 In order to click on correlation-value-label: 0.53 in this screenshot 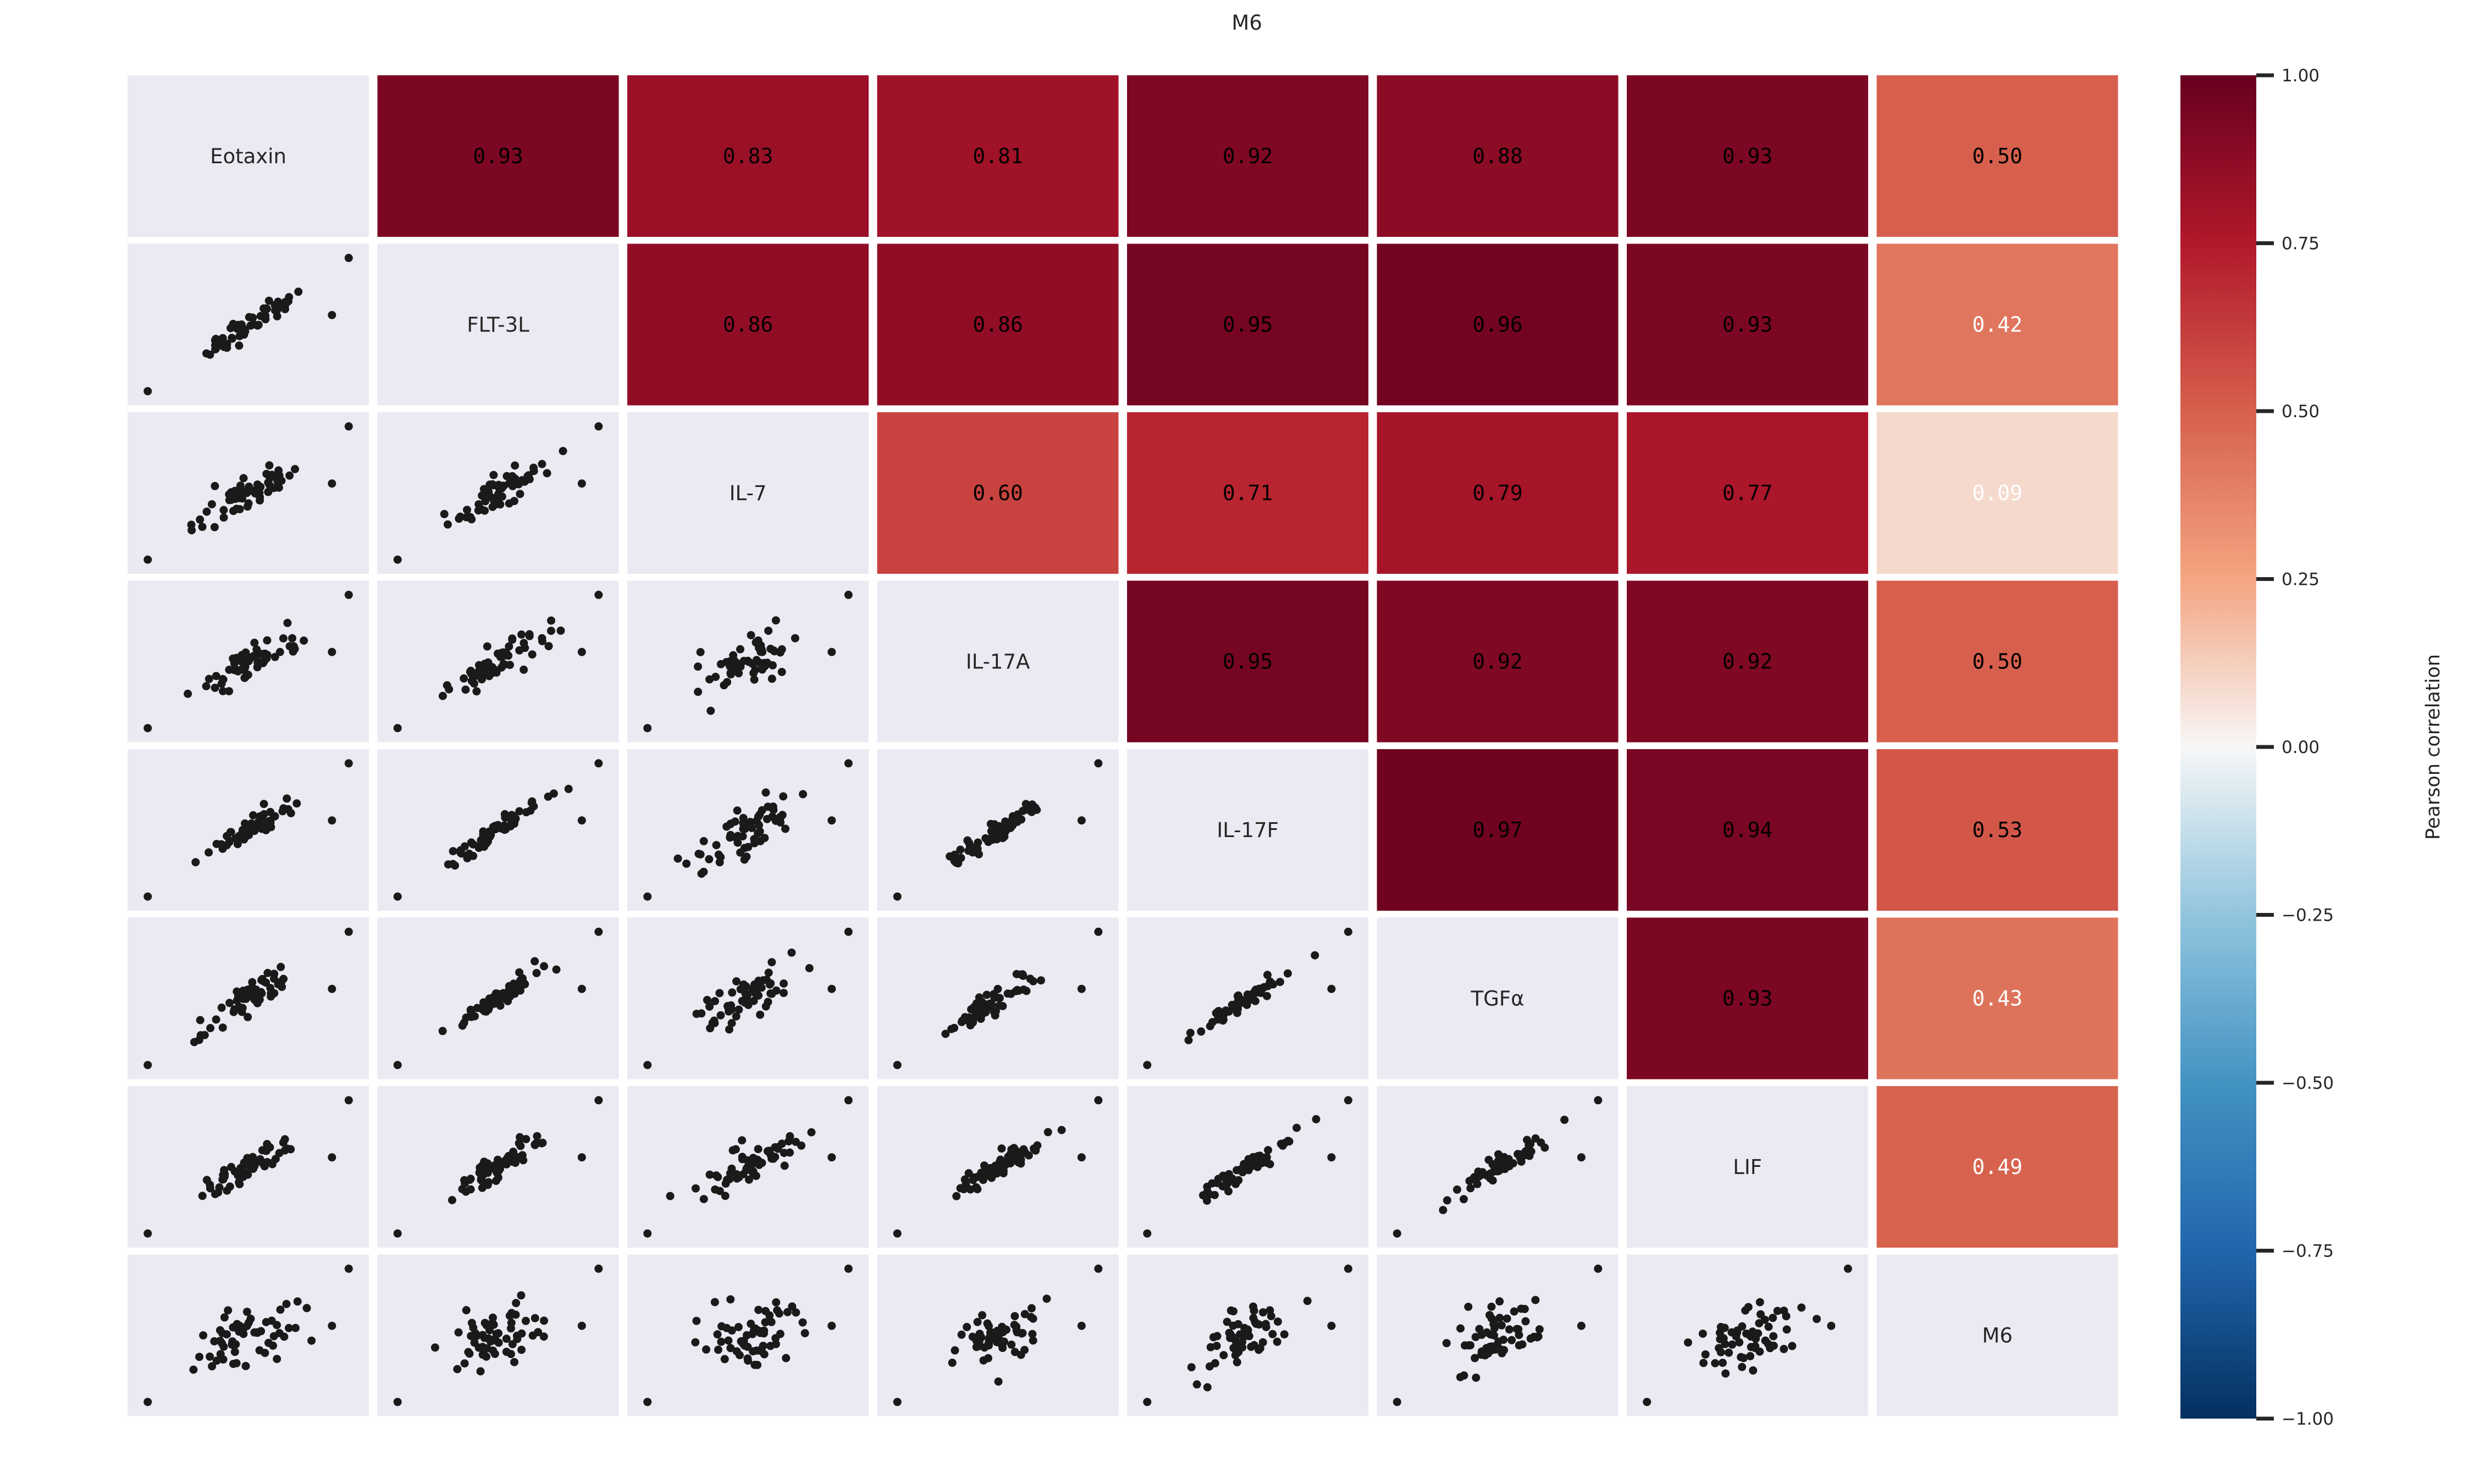, I will do `click(1998, 830)`.